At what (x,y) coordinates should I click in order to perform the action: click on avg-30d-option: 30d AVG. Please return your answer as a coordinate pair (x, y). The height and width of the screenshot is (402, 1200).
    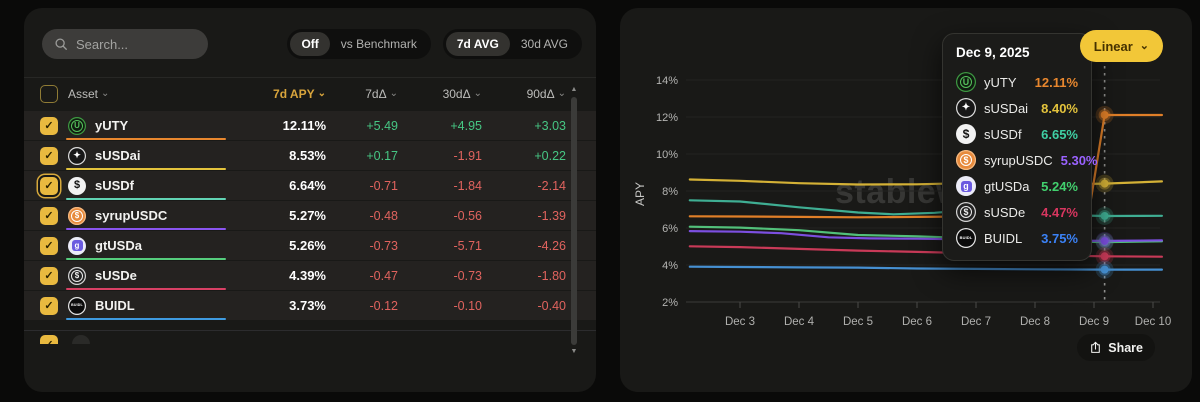
    Looking at the image, I should click on (544, 44).